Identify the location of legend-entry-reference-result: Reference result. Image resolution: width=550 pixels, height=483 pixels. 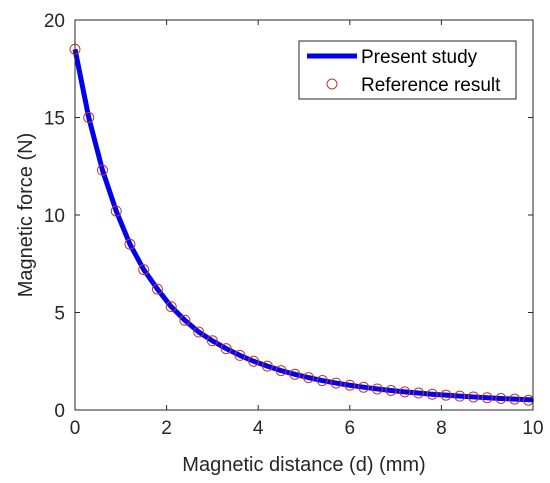
(431, 85).